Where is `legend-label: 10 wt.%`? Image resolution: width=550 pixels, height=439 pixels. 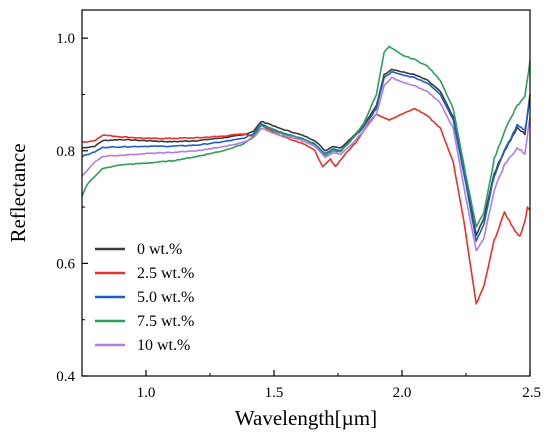
legend-label: 10 wt.% is located at coordinates (163, 345).